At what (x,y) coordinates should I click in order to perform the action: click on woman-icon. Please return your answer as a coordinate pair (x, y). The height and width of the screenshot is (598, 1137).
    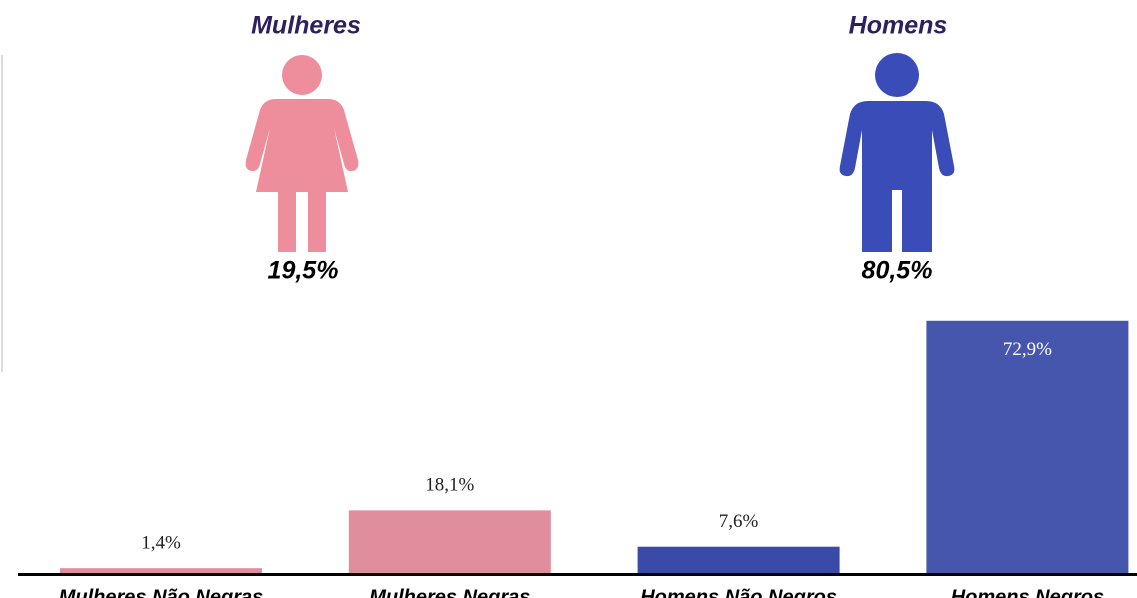
    Looking at the image, I should click on (302, 153).